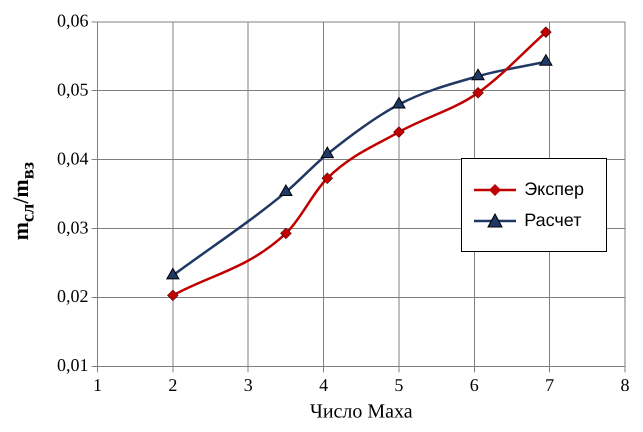 The image size is (643, 432). What do you see at coordinates (554, 189) in the screenshot?
I see `legend-label: Экспер` at bounding box center [554, 189].